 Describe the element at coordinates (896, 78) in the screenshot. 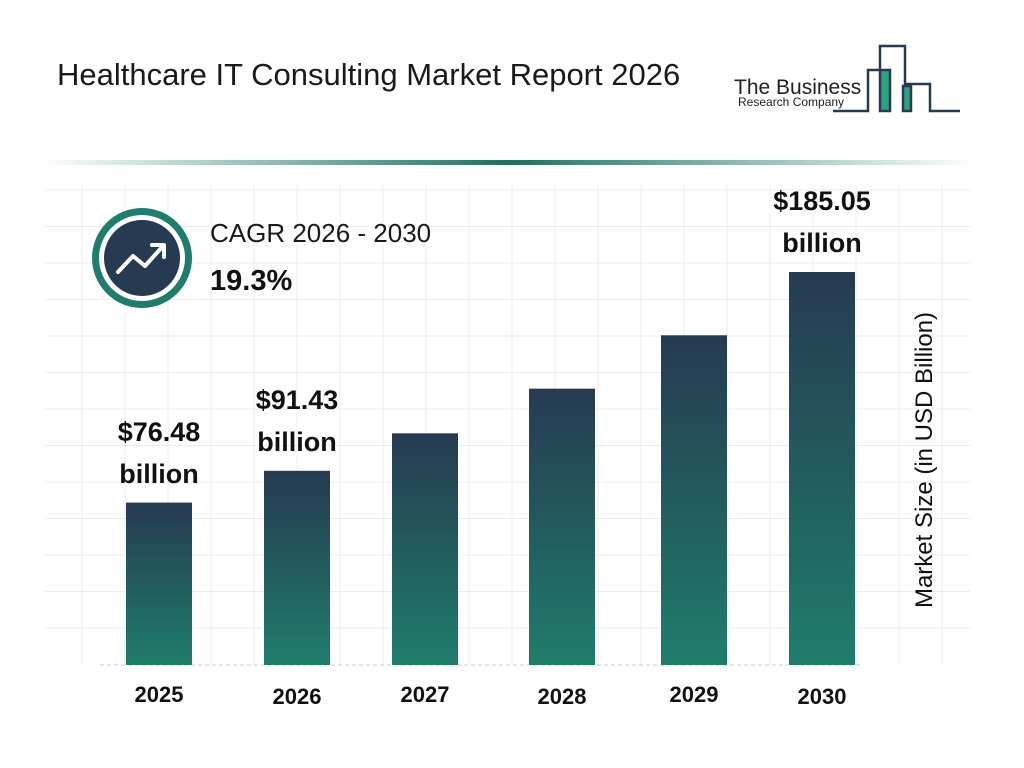

I see `logo` at that location.